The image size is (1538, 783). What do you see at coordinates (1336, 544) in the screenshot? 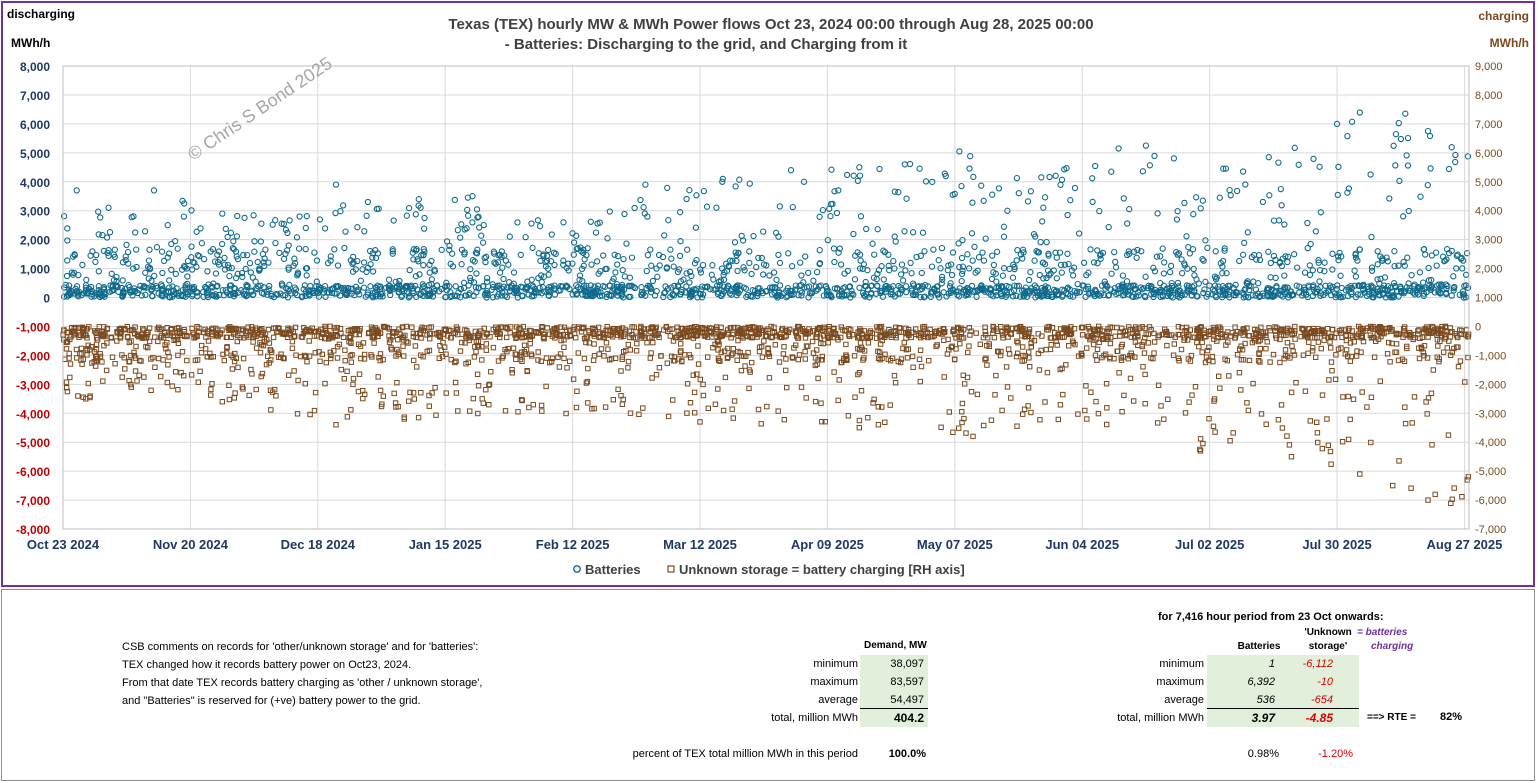
I see `x-tick-label: Jul 30 2025` at bounding box center [1336, 544].